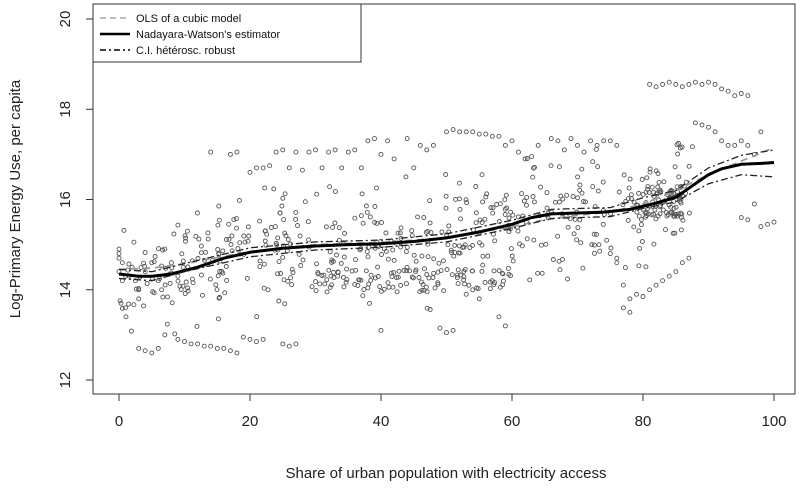  Describe the element at coordinates (512, 421) in the screenshot. I see `x-tick-label: 60` at that location.